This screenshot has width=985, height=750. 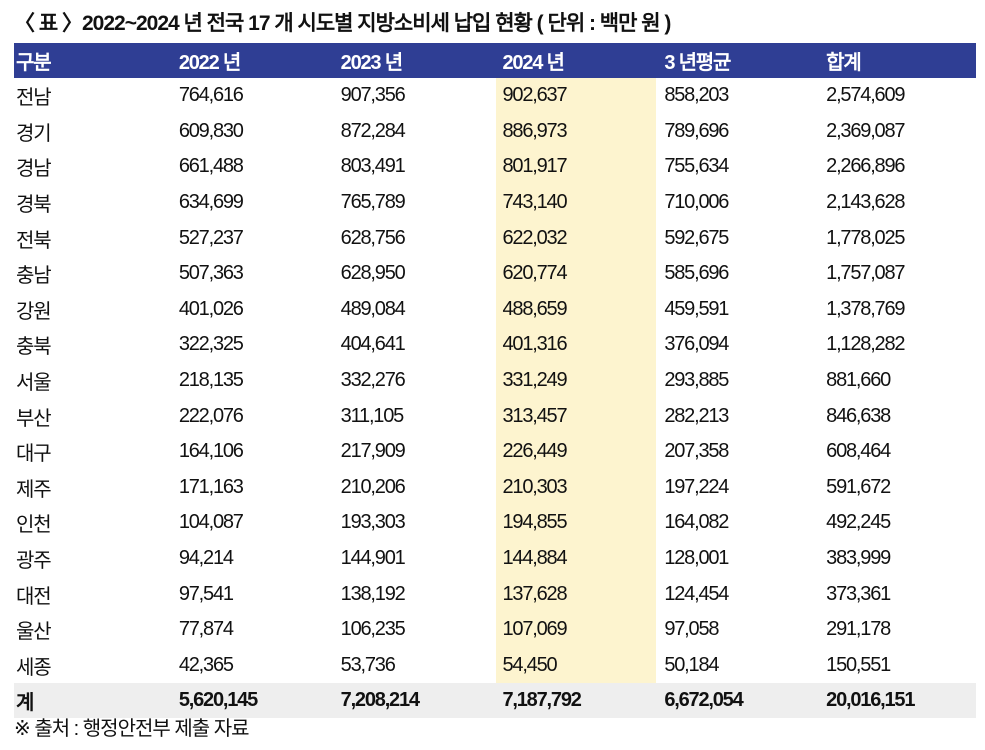 I want to click on cell-sum: 150,551, so click(x=858, y=664).